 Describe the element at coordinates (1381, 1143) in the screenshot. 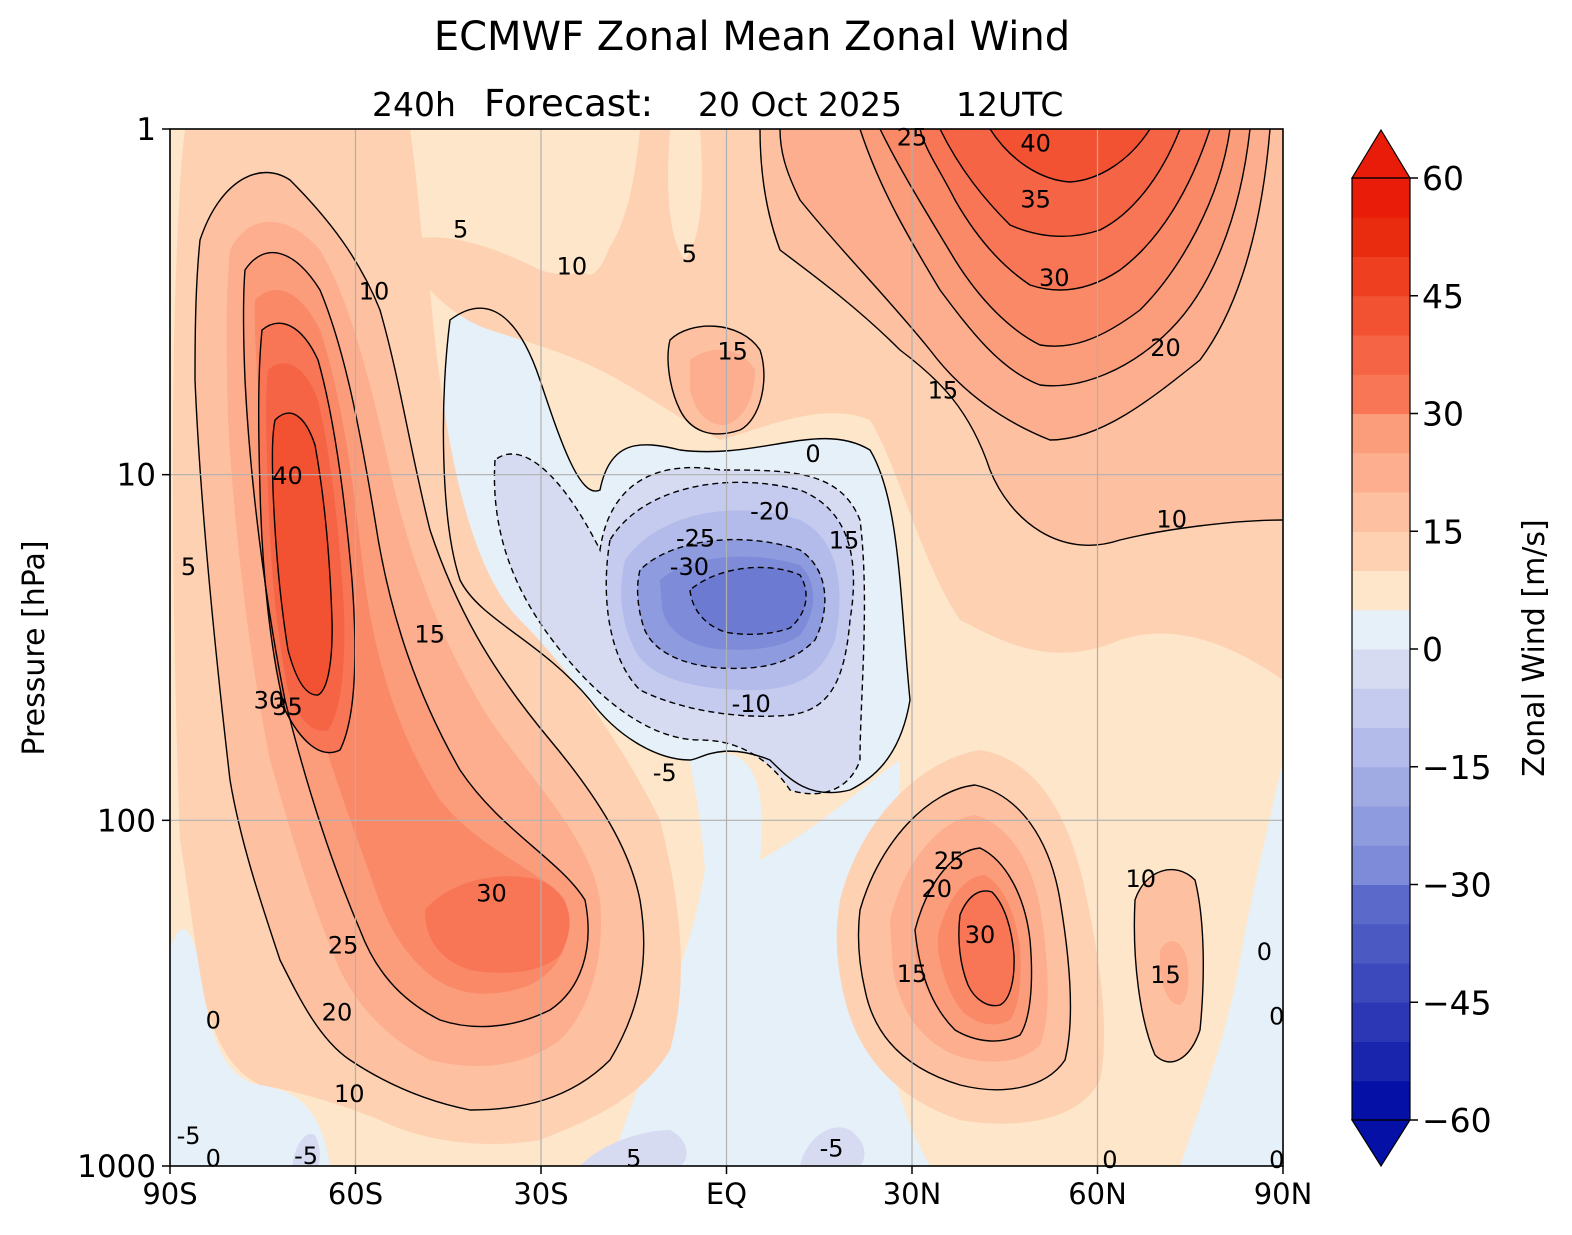

I see `colorbar-extend-min` at that location.